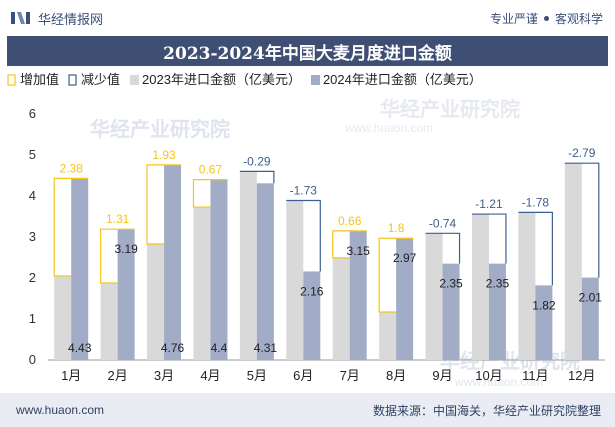  What do you see at coordinates (56, 18) in the screenshot?
I see `brand: 华经情报网` at bounding box center [56, 18].